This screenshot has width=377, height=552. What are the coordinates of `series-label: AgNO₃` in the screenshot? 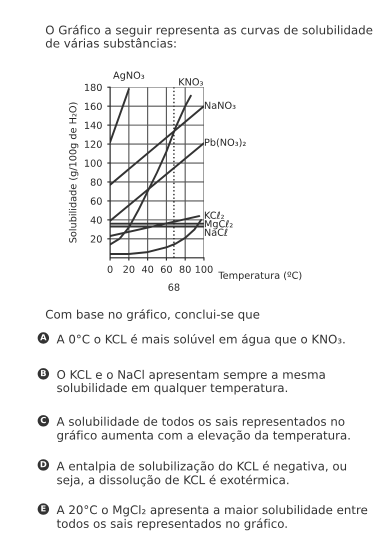 It's located at (128, 76).